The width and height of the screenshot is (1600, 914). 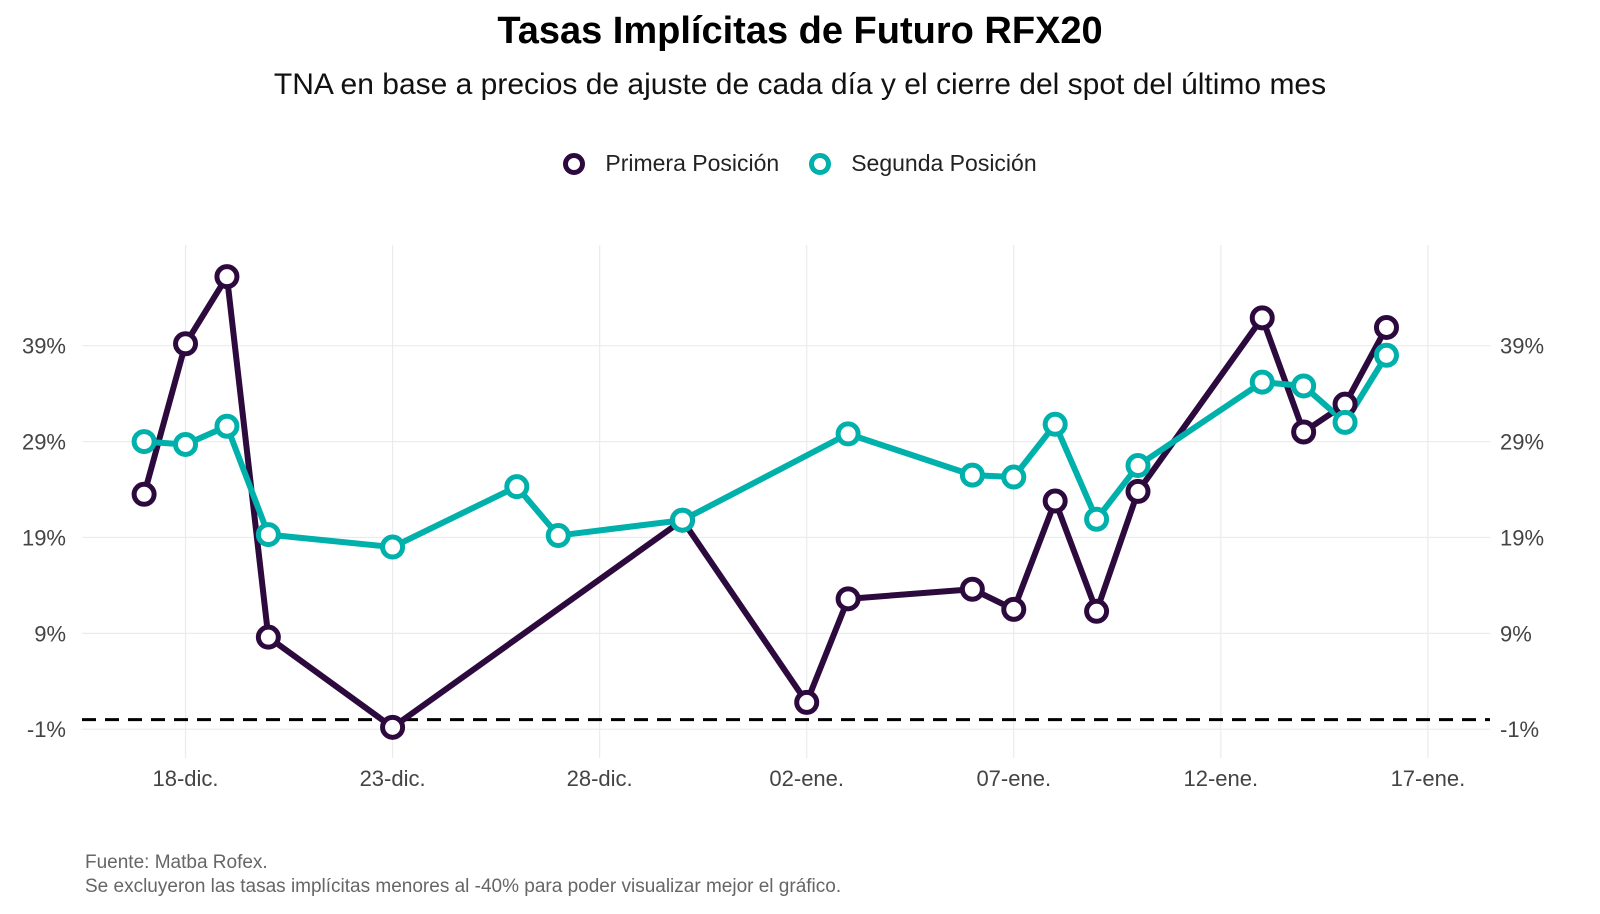 I want to click on legend-key-primera, so click(x=574, y=163).